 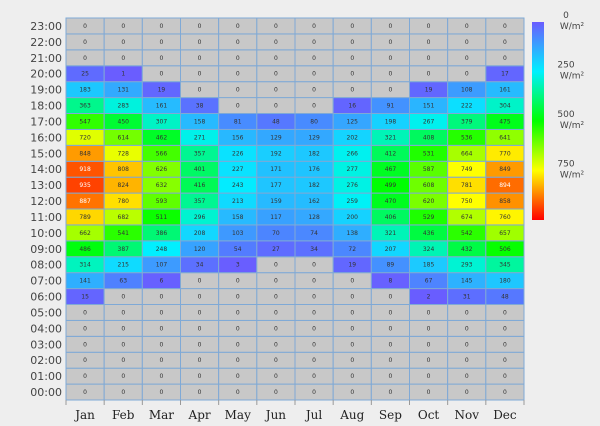 I want to click on legend-tick-unit: W/m², so click(x=572, y=77).